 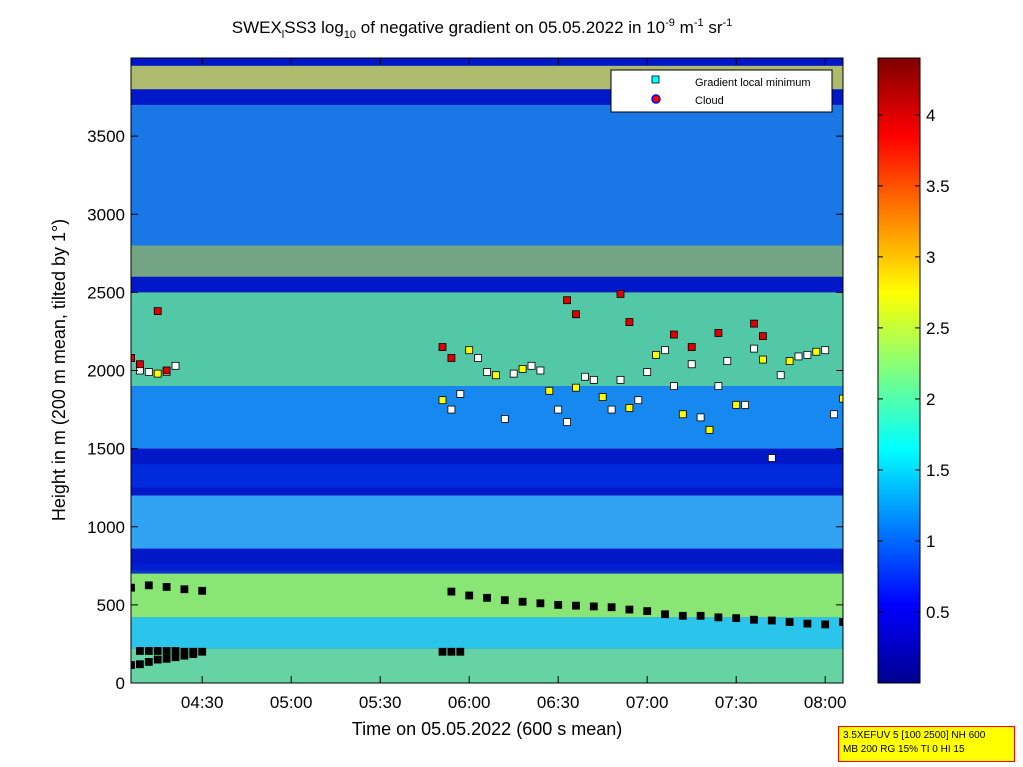 I want to click on y-axis-label: Height in m (200 m mean, tilted by 1°), so click(x=59, y=370).